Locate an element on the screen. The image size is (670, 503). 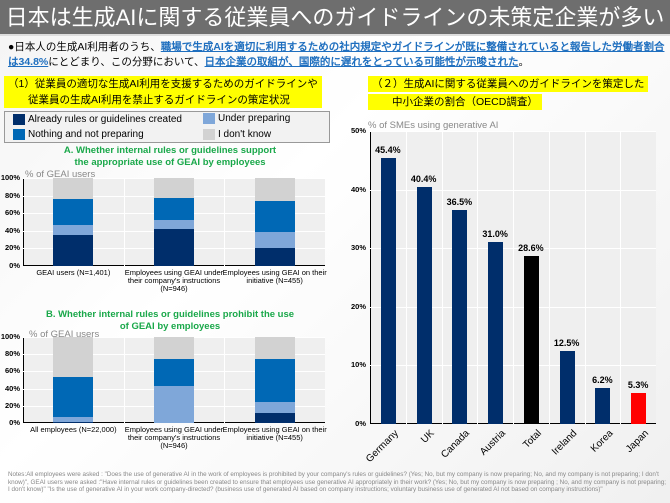
chart-c-unit: % of SMEs using generative AI is located at coordinates (433, 125).